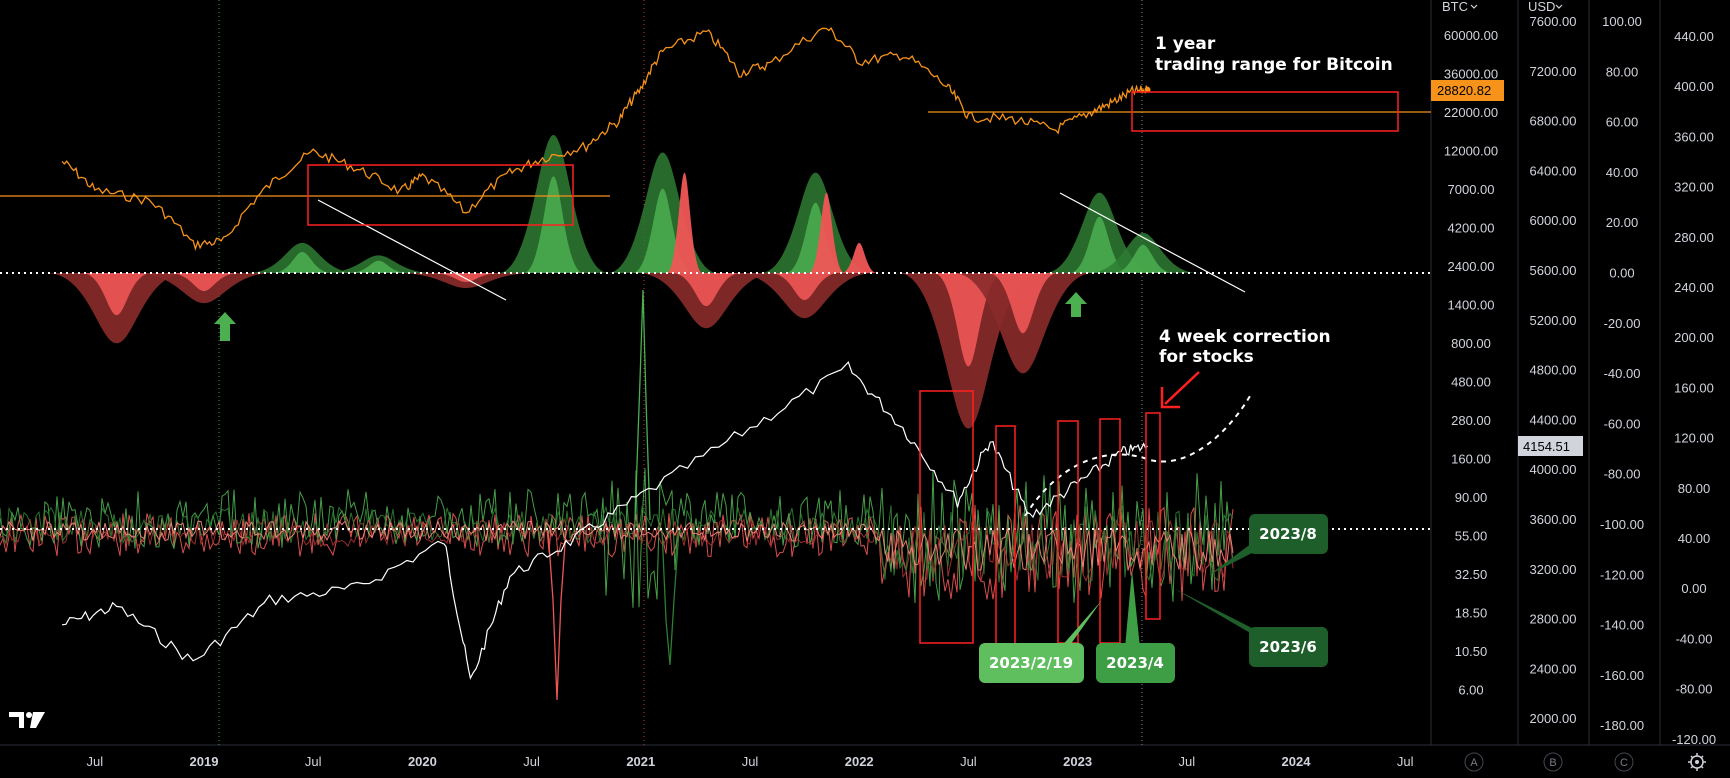  What do you see at coordinates (1471, 613) in the screenshot?
I see `scale-tick-label: 18.50` at bounding box center [1471, 613].